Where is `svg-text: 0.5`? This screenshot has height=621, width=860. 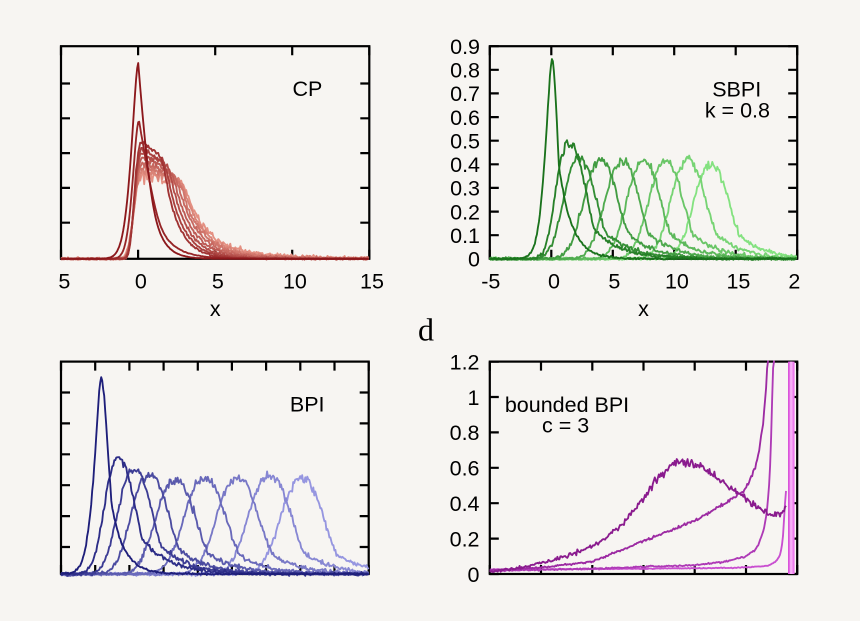
svg-text: 0.5 is located at coordinates (465, 142).